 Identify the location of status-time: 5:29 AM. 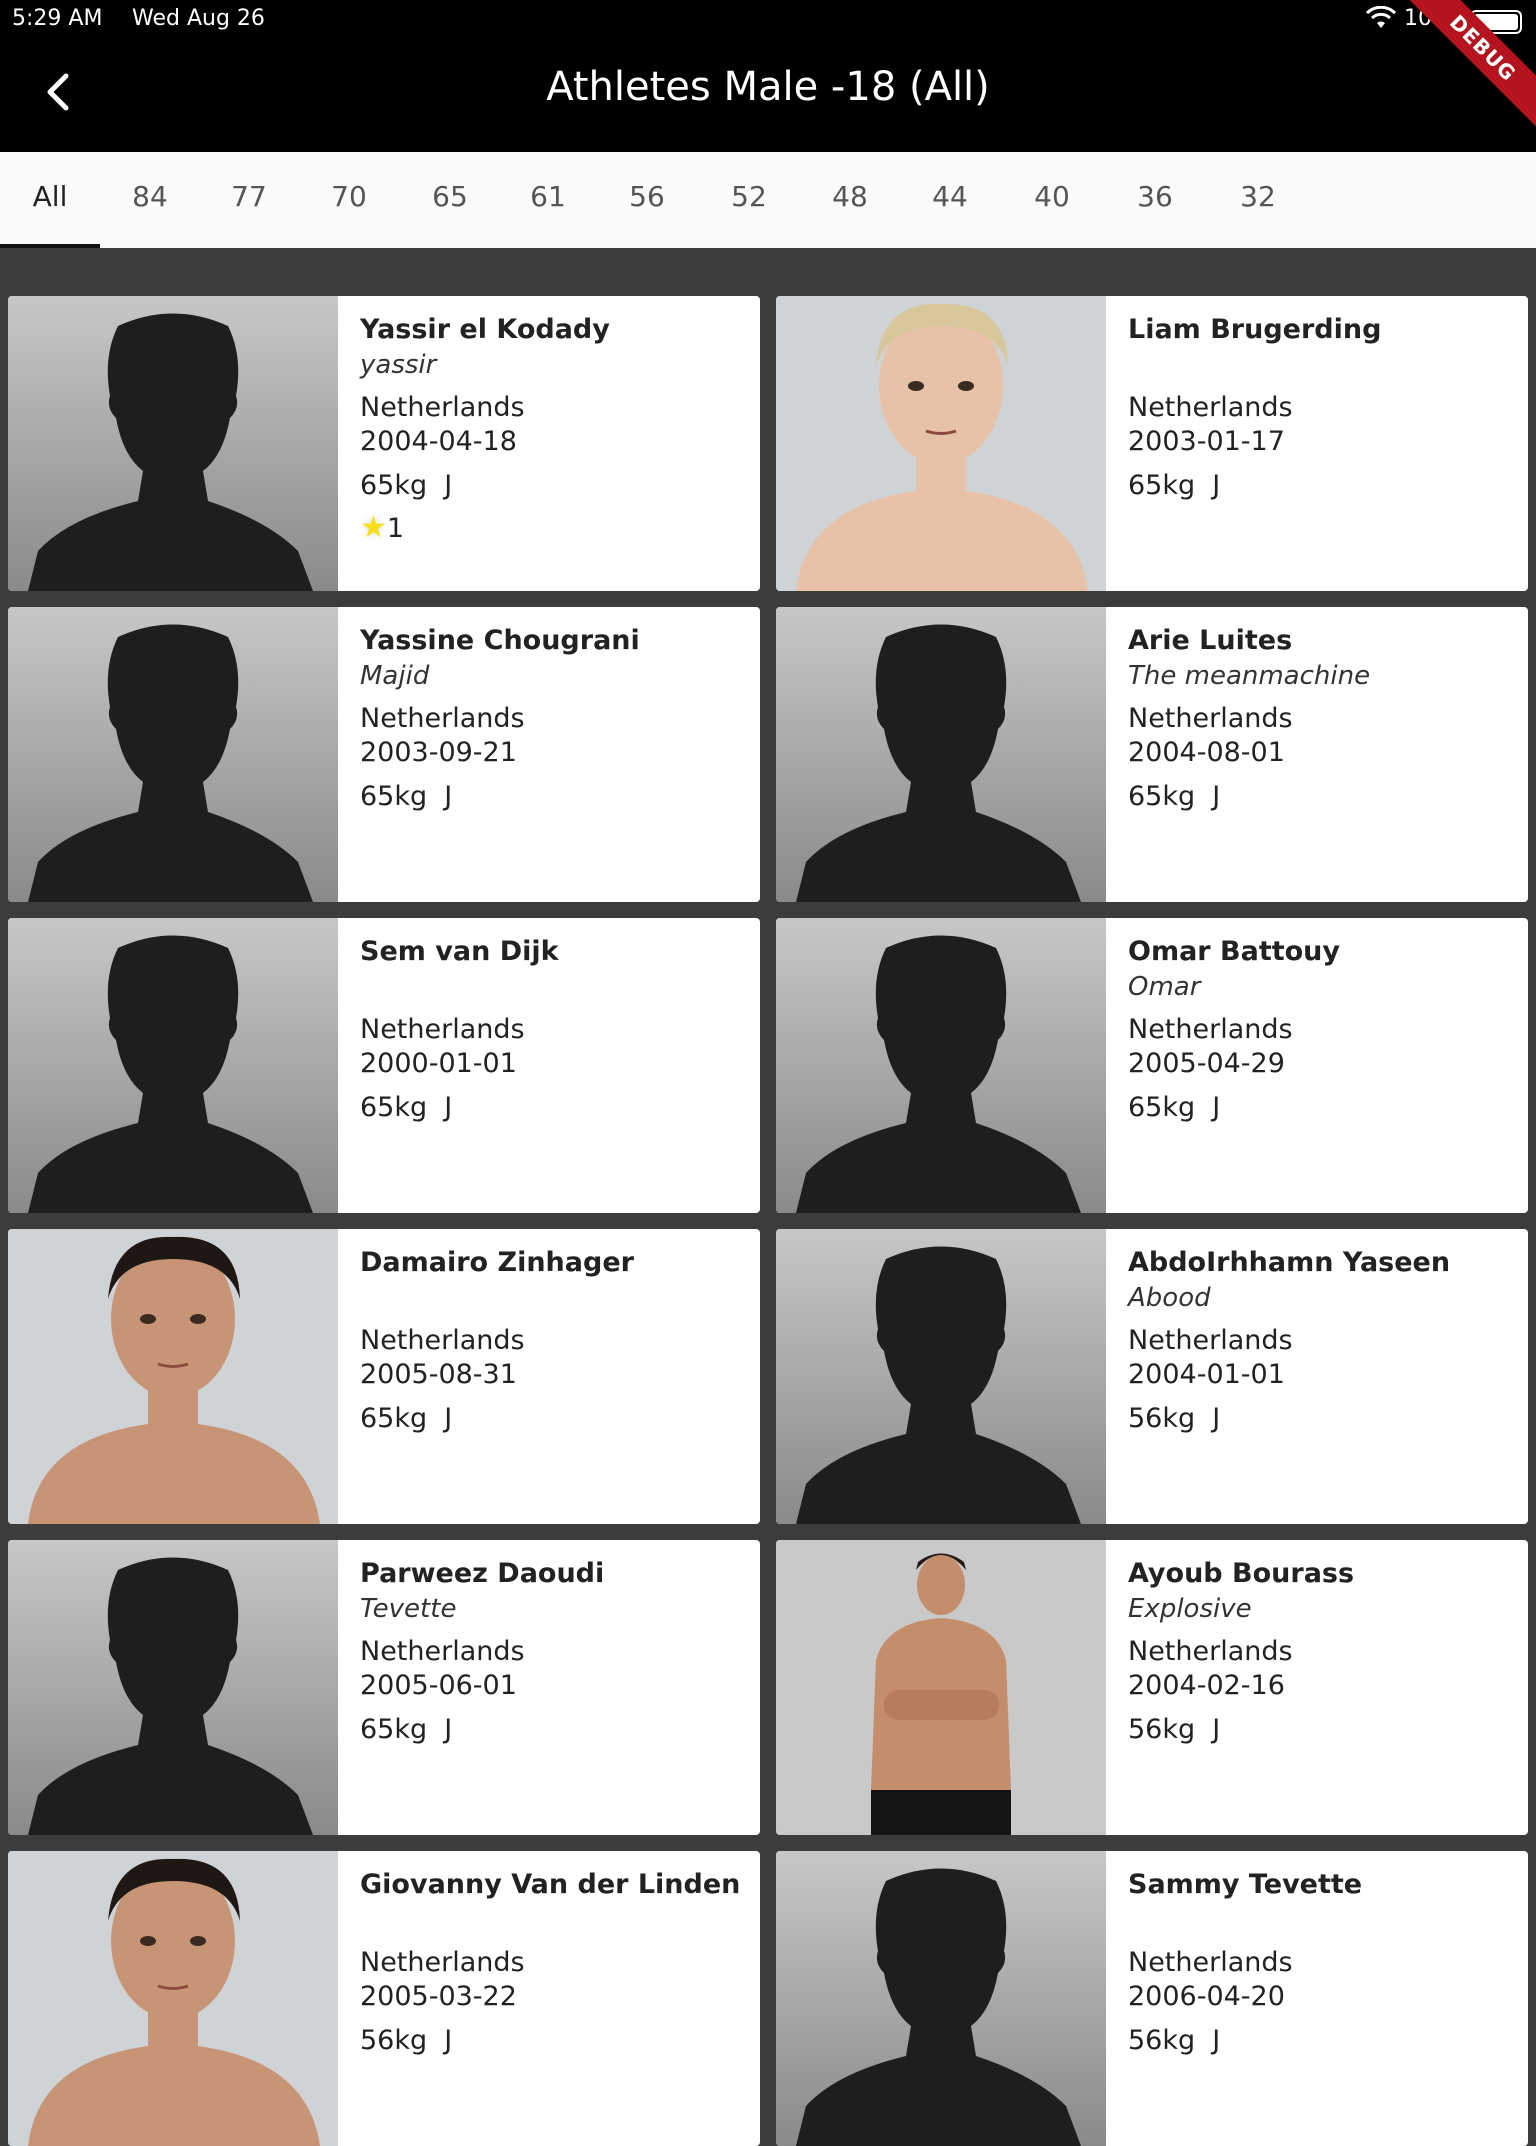
(57, 18).